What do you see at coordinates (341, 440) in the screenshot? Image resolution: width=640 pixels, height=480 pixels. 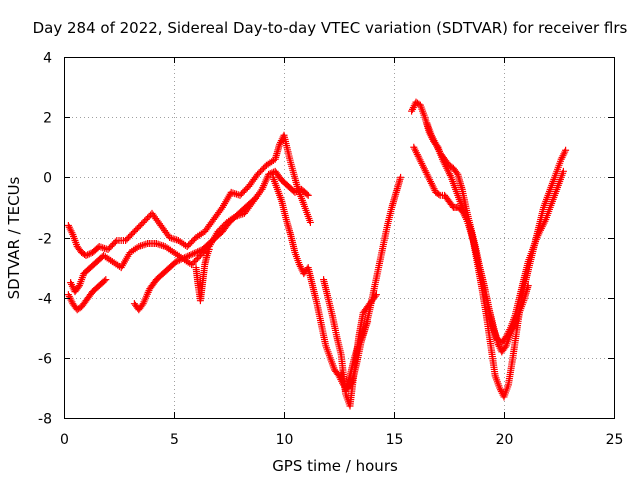 I see `x-tick-labels: 0 5 10 15 20 25` at bounding box center [341, 440].